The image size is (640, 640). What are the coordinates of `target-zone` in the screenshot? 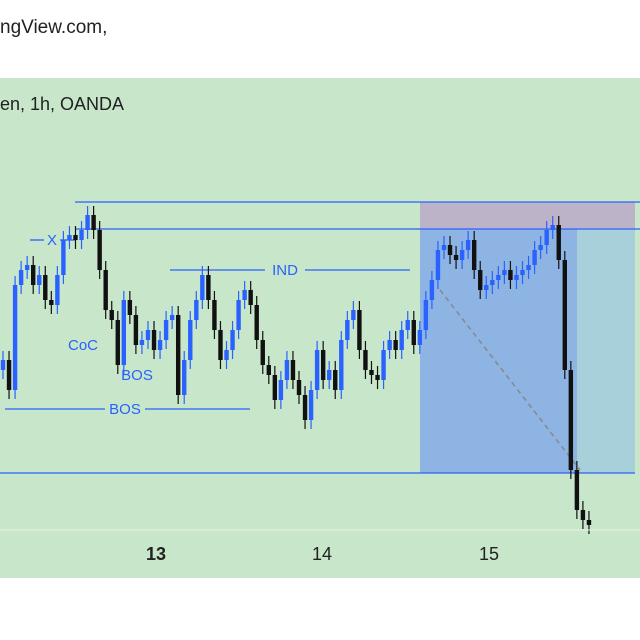 It's located at (498, 351).